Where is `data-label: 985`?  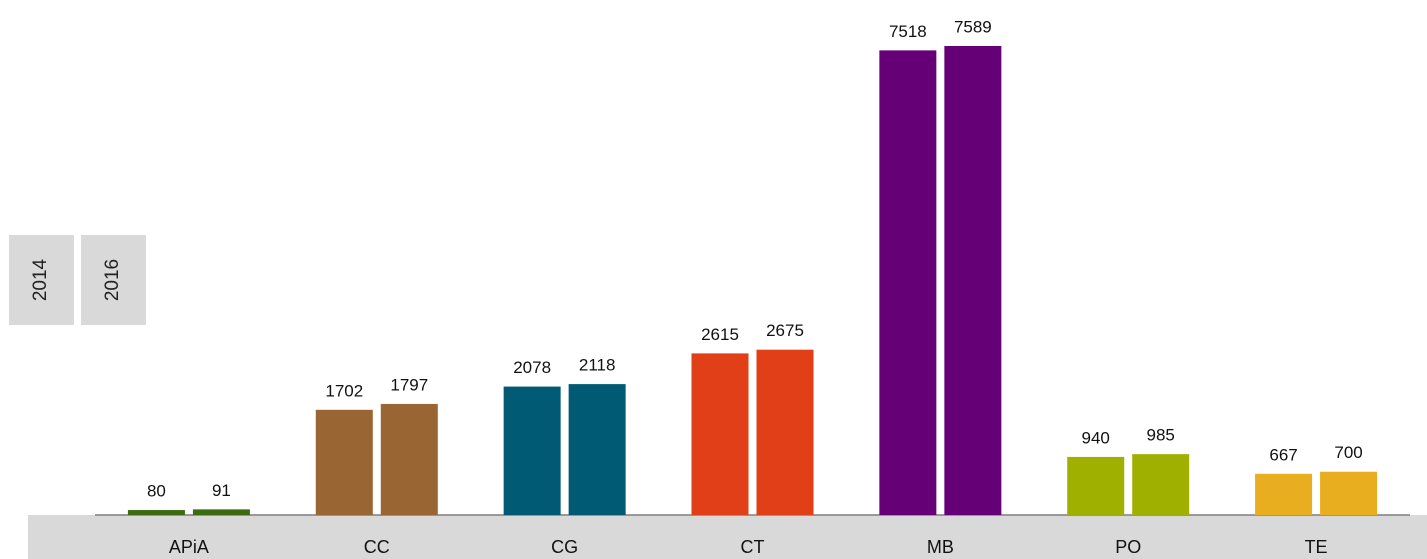
data-label: 985 is located at coordinates (1161, 435).